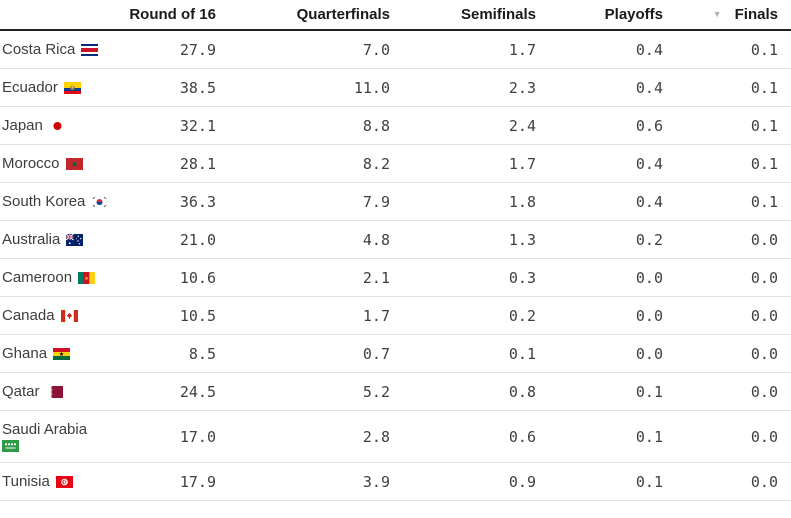 Image resolution: width=791 pixels, height=518 pixels. I want to click on round-of-16-value: 32.1, so click(197, 125).